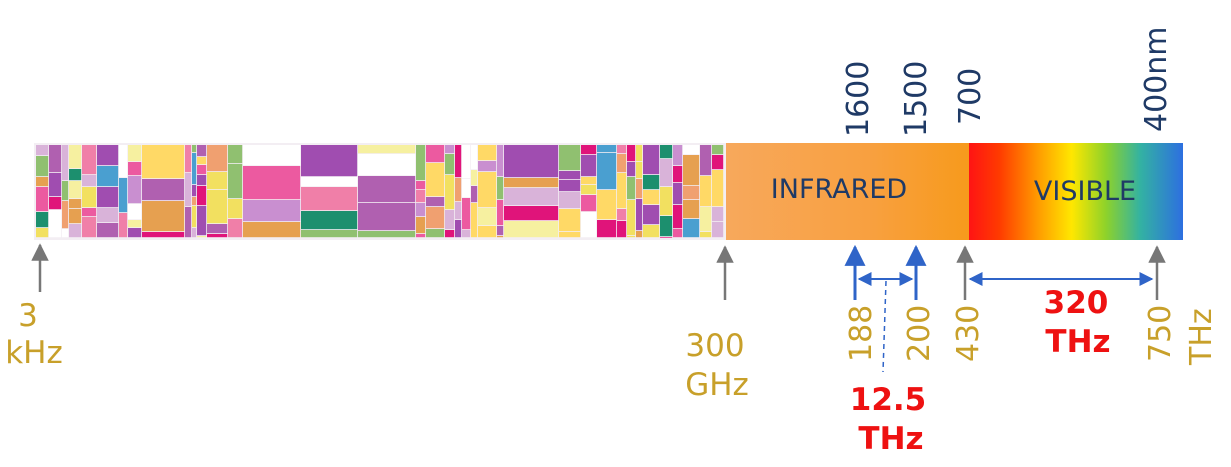 The height and width of the screenshot is (467, 1231). Describe the element at coordinates (380, 191) in the screenshot. I see `radio-allocation-mosaic` at that location.